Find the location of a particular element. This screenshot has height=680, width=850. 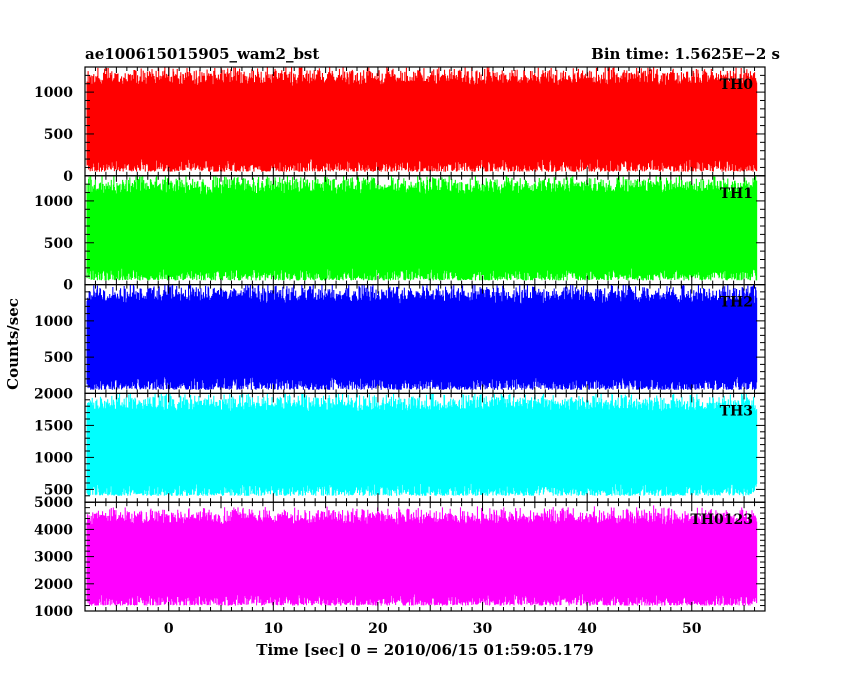

series-th2 is located at coordinates (422, 337).